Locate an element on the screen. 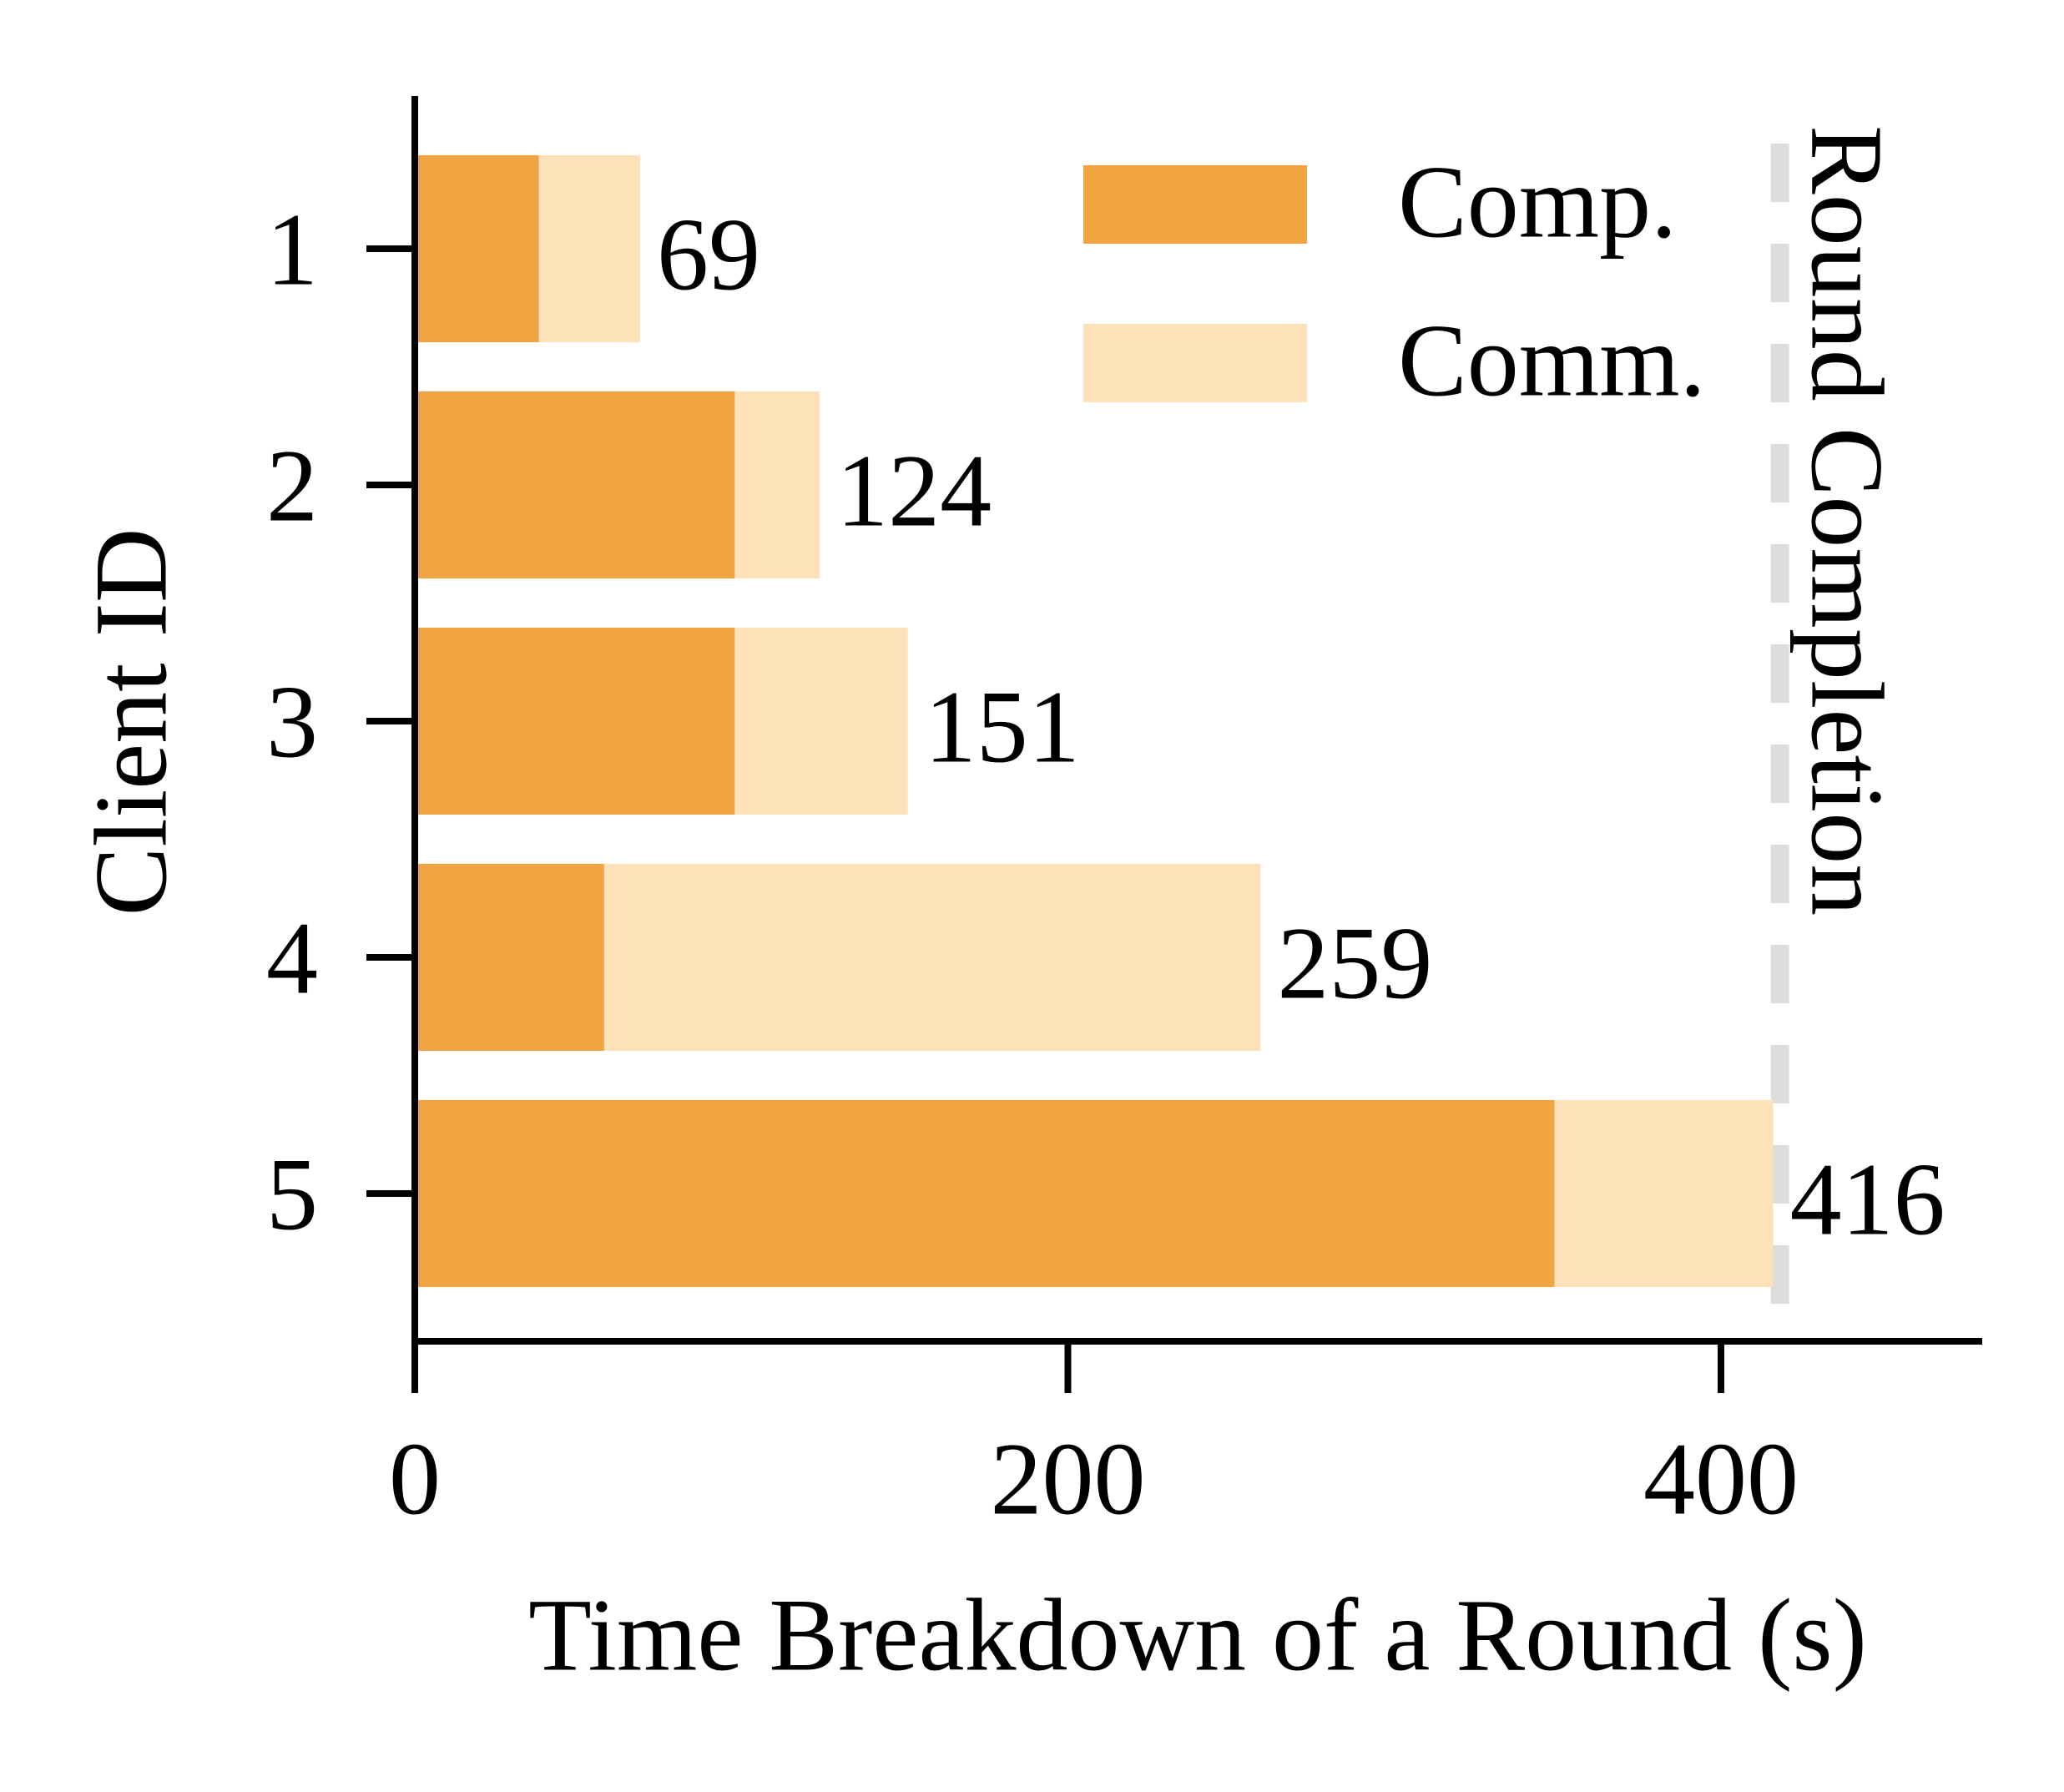 This screenshot has height=1792, width=2064. bar-client-5-comm is located at coordinates (1664, 1193).